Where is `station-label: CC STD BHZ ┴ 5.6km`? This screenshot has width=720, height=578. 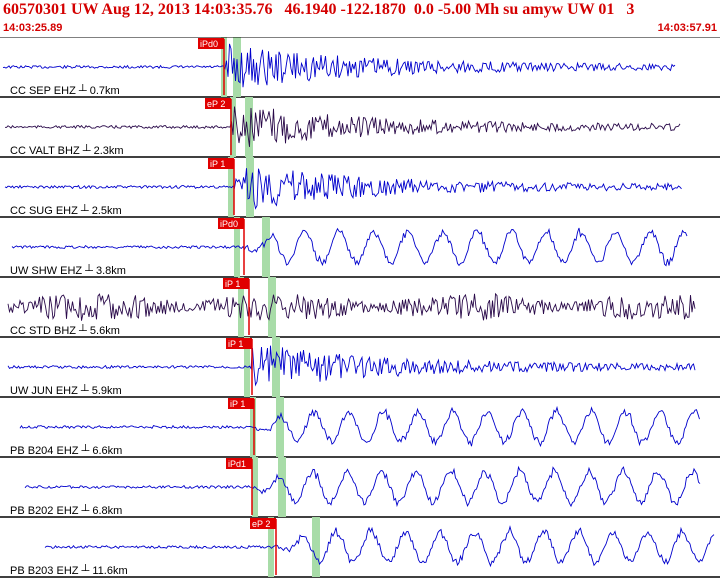 station-label: CC STD BHZ ┴ 5.6km is located at coordinates (65, 330).